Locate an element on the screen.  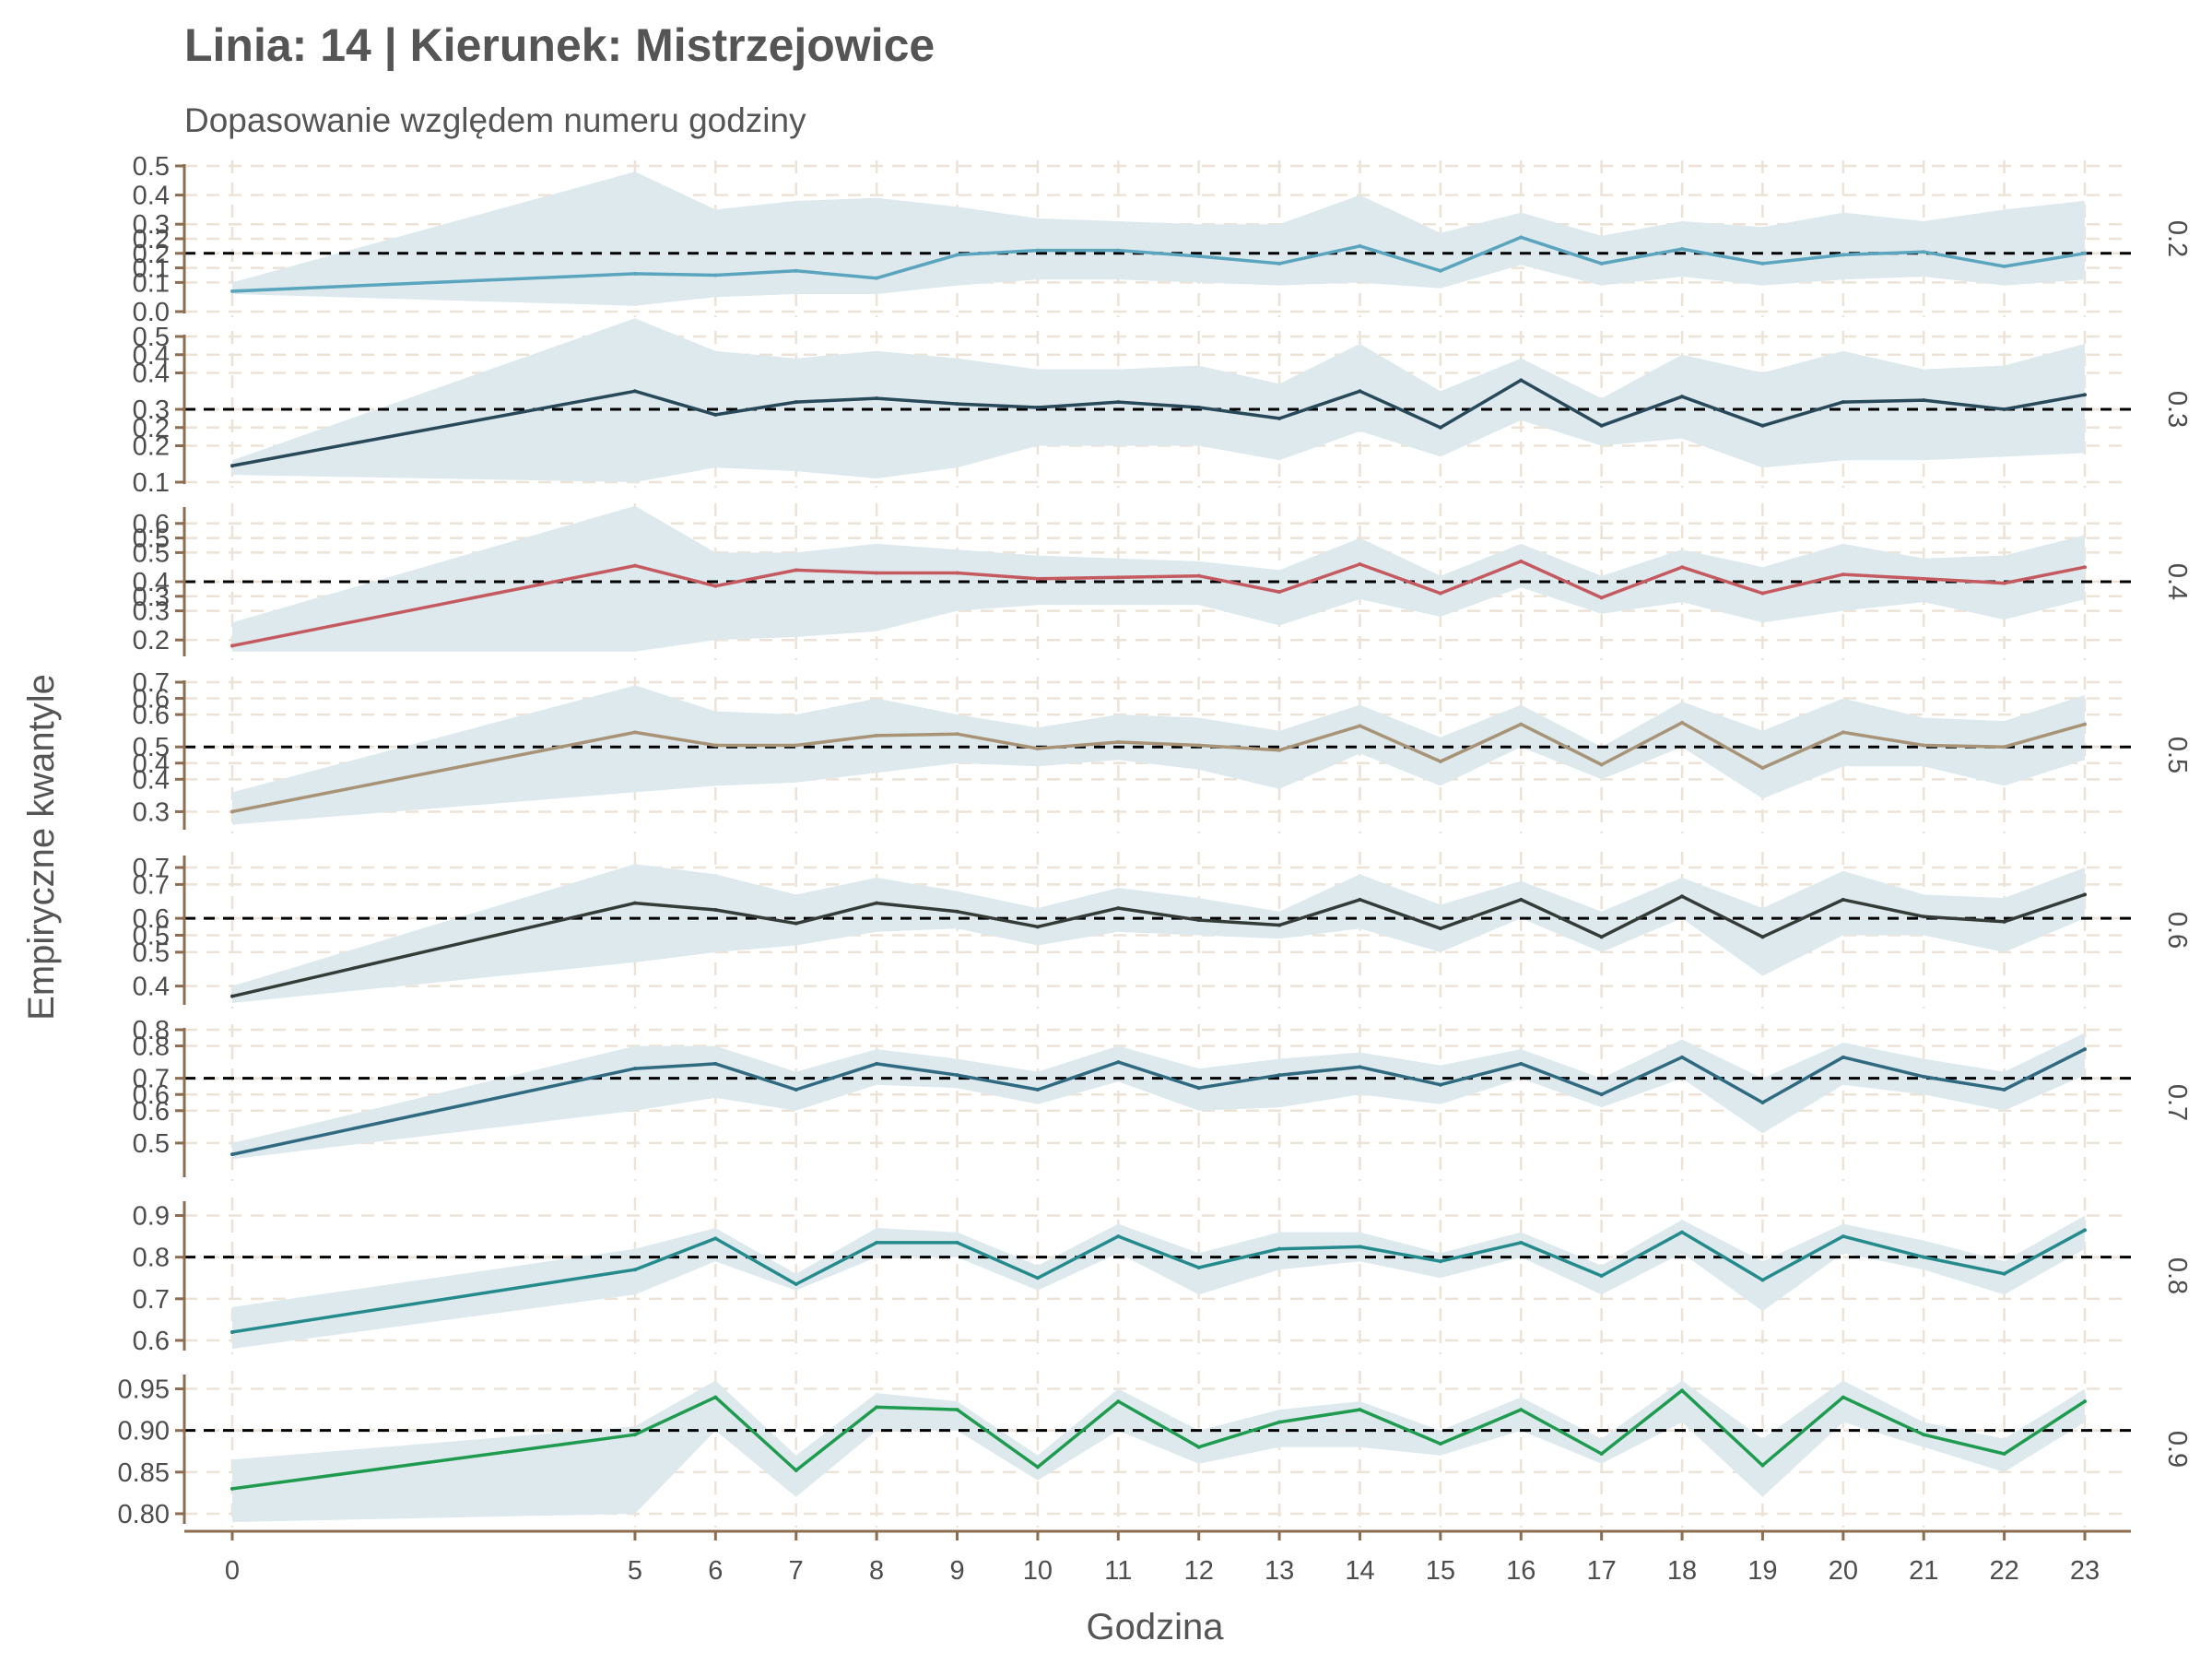
x-tick-label: 5 is located at coordinates (635, 1571).